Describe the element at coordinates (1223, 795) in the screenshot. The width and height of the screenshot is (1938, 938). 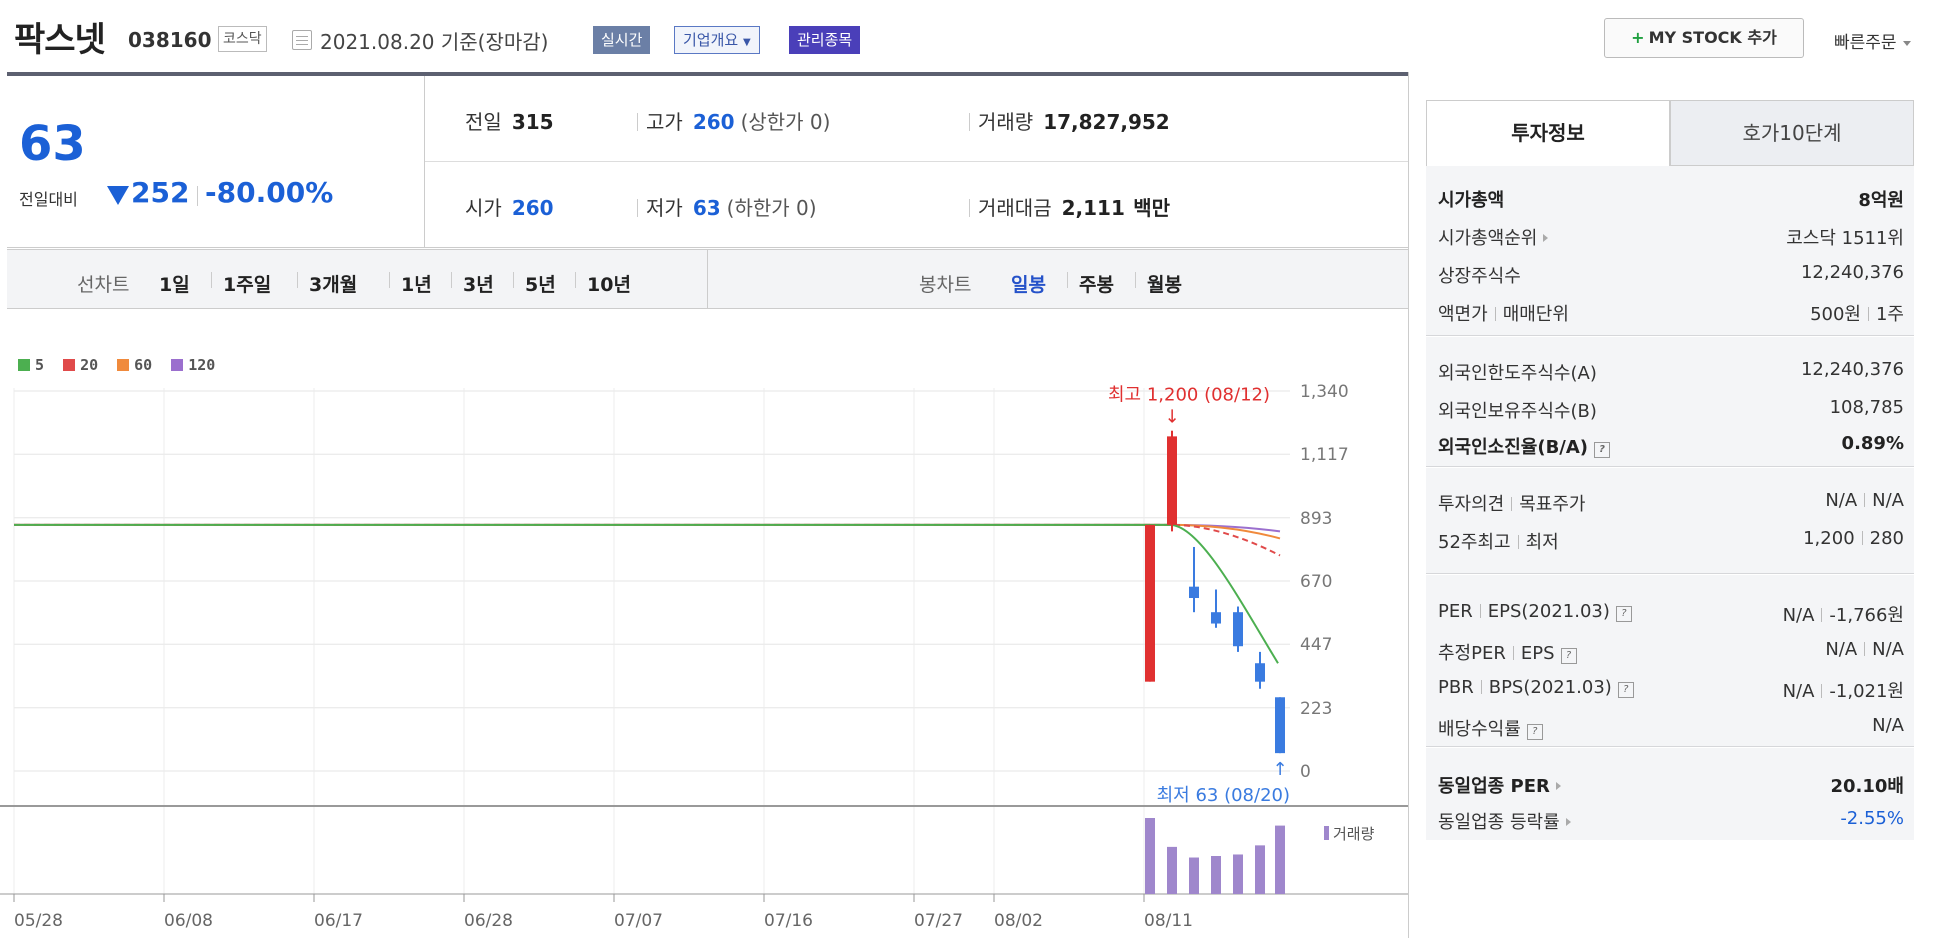
I see `low-annotation: 최저 63 (08/20)` at that location.